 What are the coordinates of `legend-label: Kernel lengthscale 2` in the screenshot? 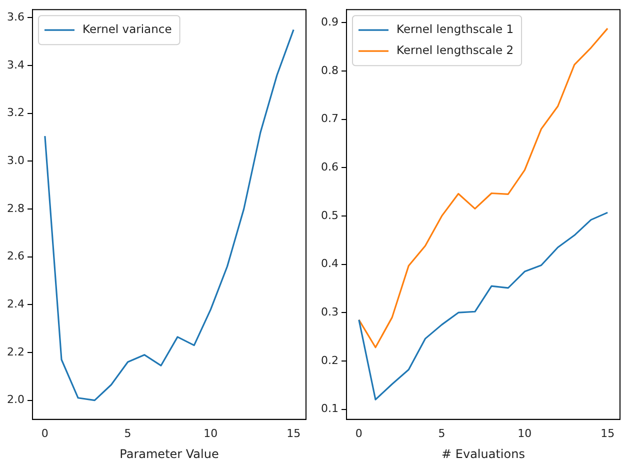 It's located at (455, 50).